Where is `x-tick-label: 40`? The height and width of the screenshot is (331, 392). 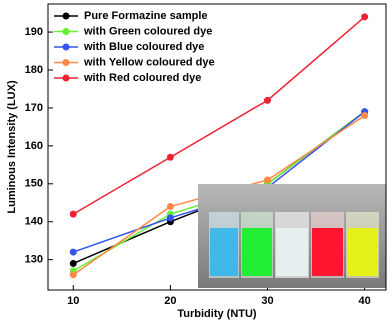
x-tick-label: 40 is located at coordinates (365, 301).